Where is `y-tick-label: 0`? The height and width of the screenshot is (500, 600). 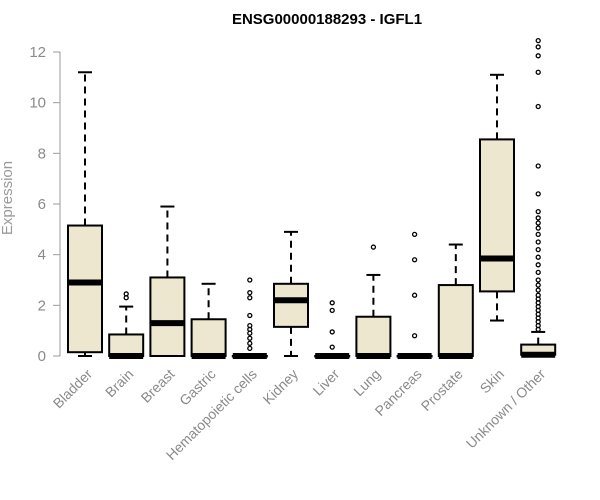
y-tick-label: 0 is located at coordinates (42, 356).